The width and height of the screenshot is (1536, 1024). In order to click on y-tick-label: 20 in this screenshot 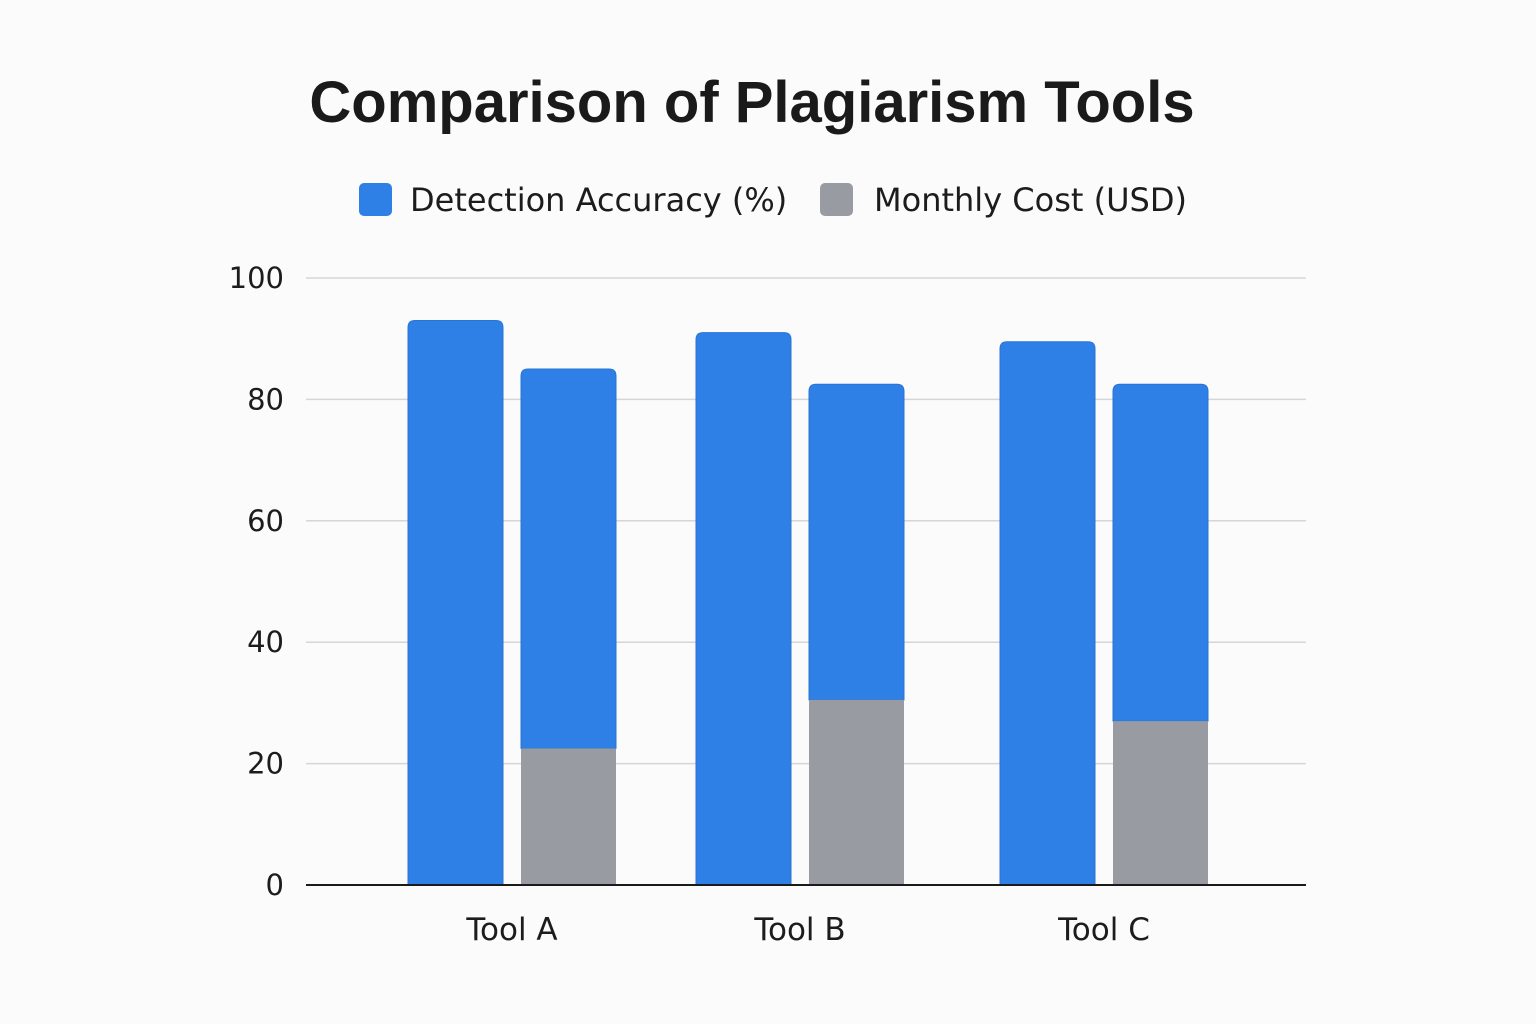, I will do `click(265, 764)`.